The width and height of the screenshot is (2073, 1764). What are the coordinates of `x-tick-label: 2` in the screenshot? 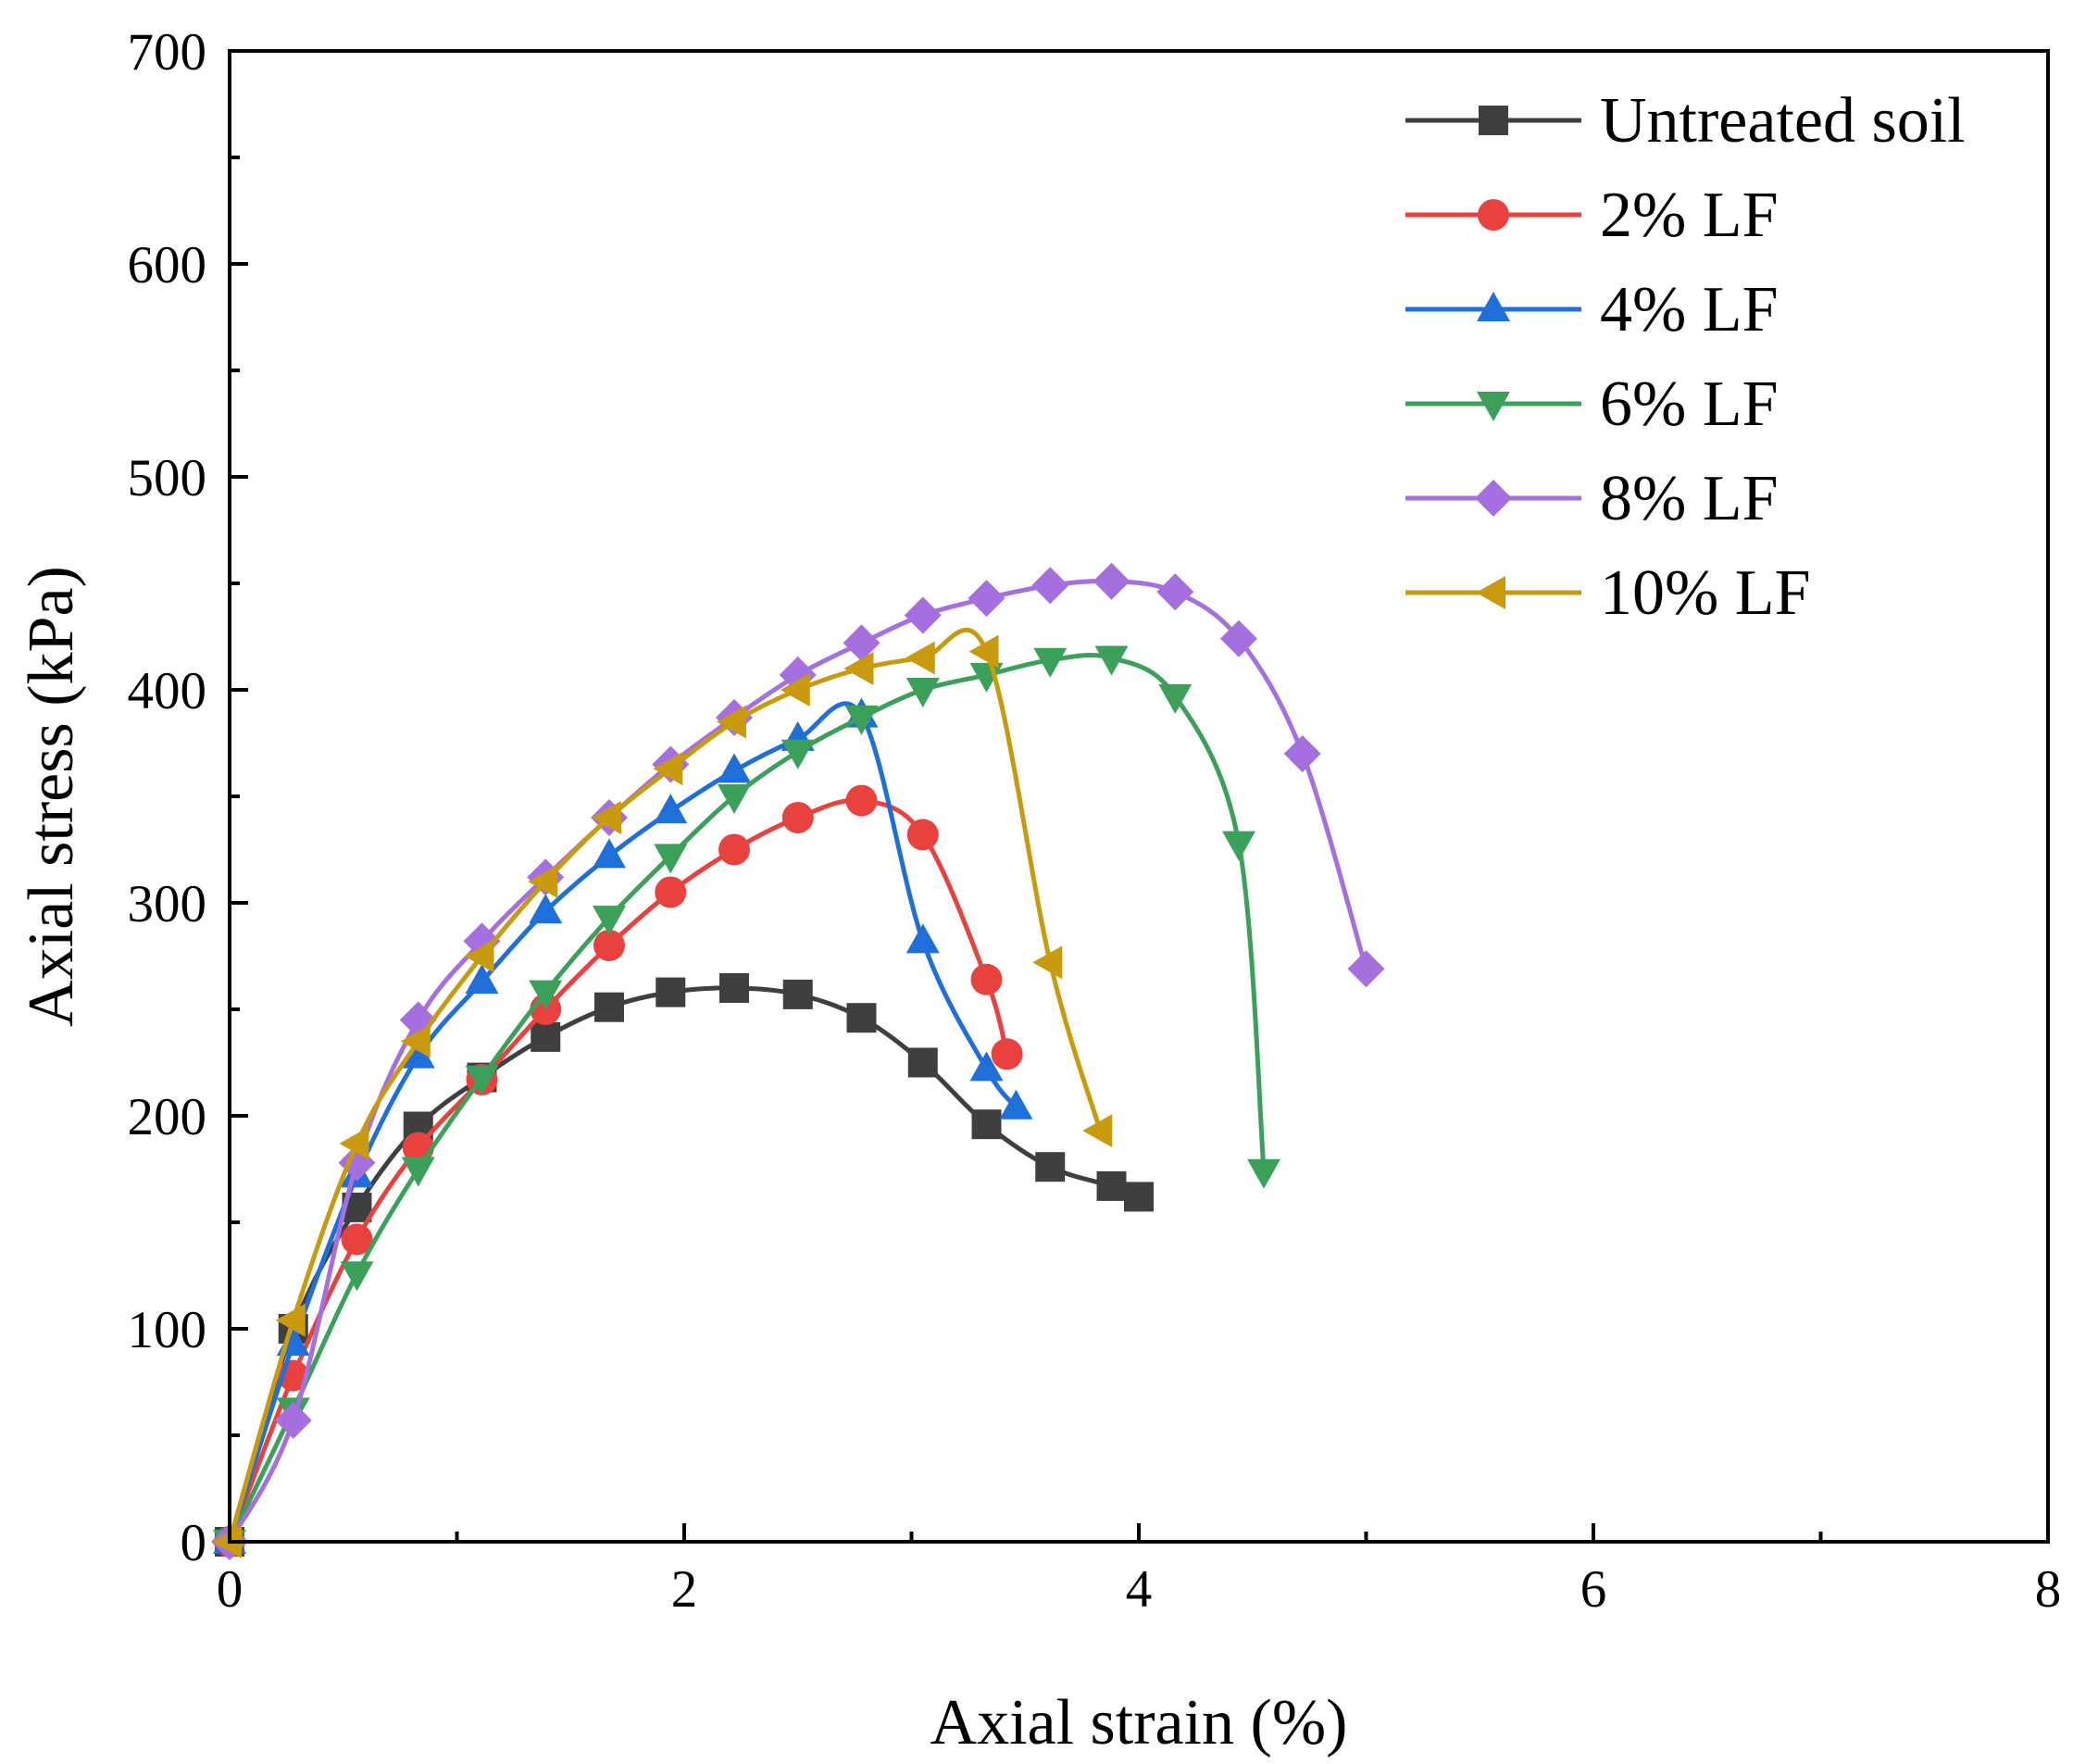 It's located at (684, 1589).